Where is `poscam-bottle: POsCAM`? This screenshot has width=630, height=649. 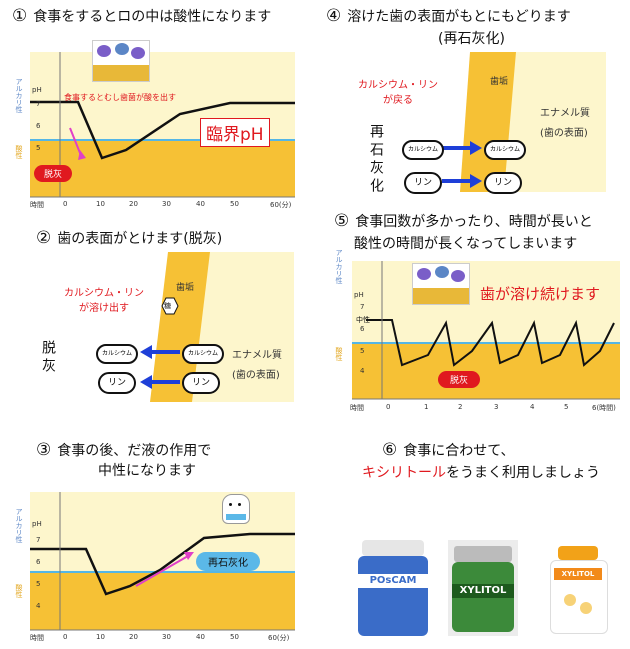 poscam-bottle: POsCAM is located at coordinates (393, 588).